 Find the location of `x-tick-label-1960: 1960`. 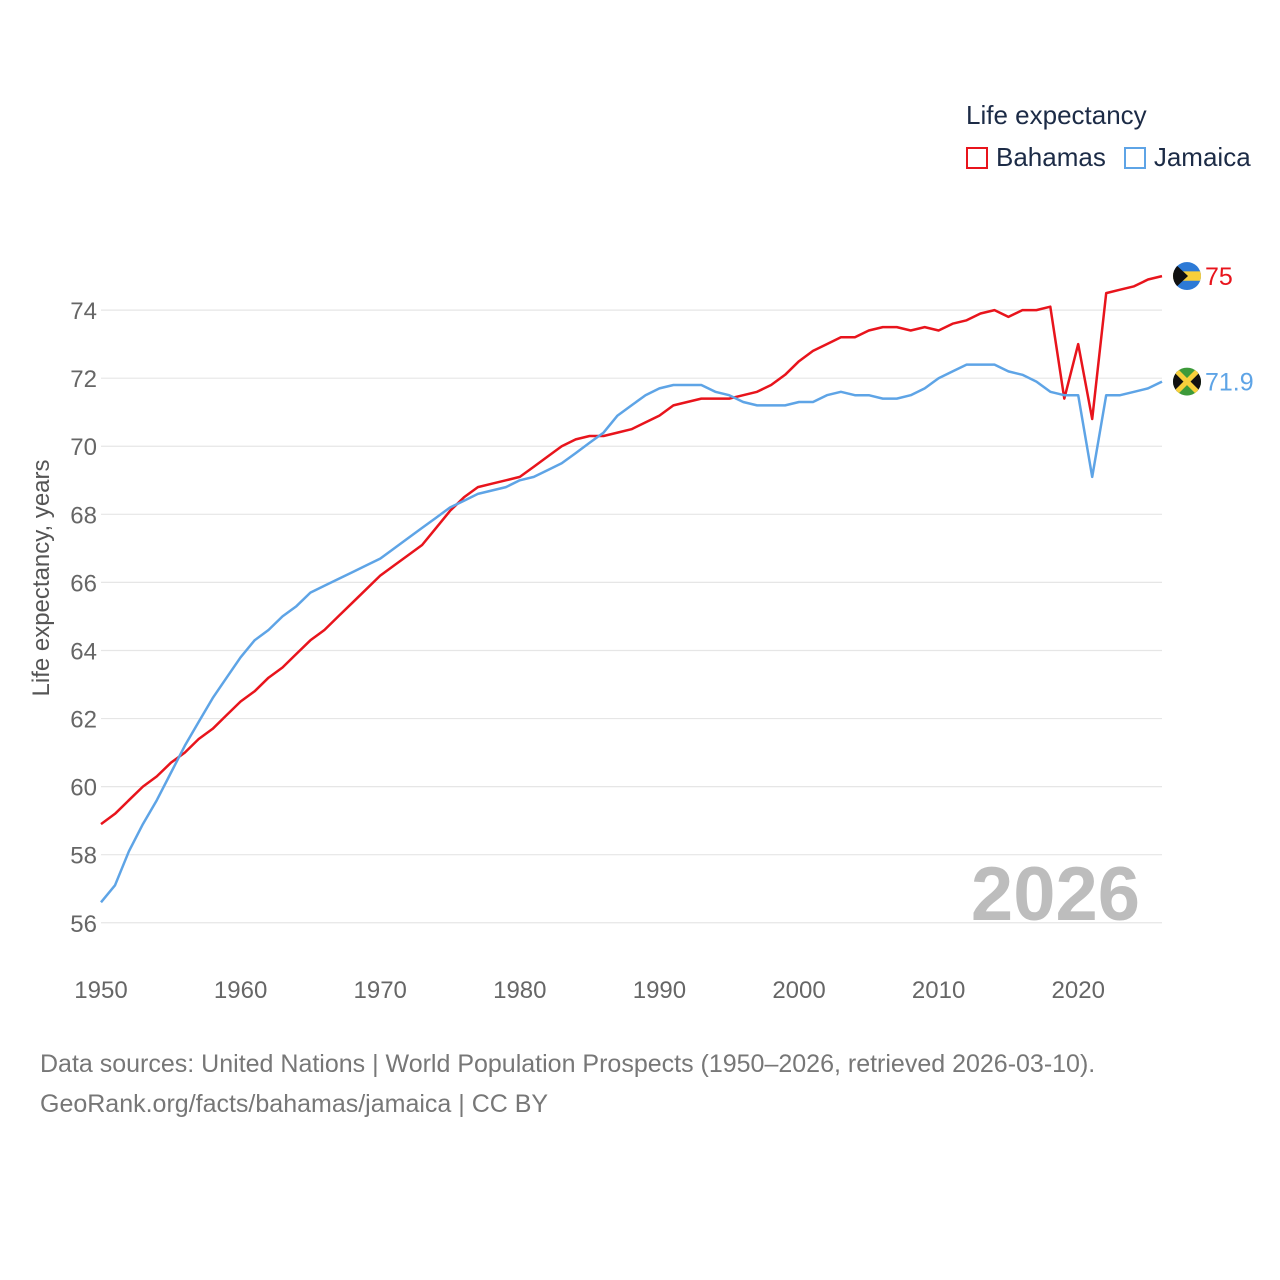

x-tick-label-1960: 1960 is located at coordinates (240, 990).